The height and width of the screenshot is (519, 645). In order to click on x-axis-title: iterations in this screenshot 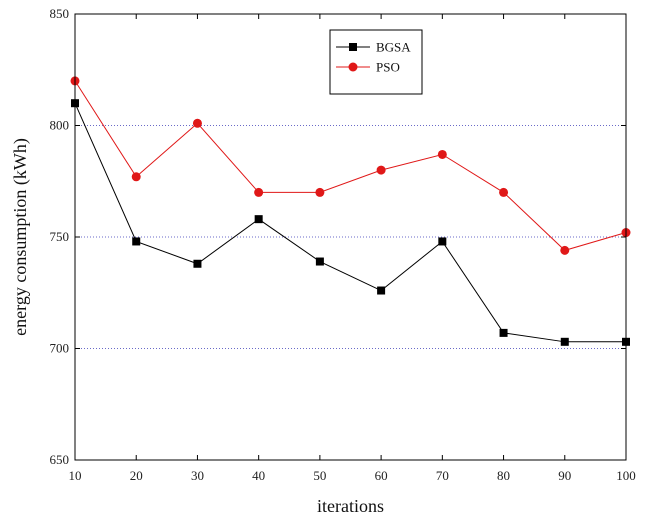, I will do `click(350, 506)`.